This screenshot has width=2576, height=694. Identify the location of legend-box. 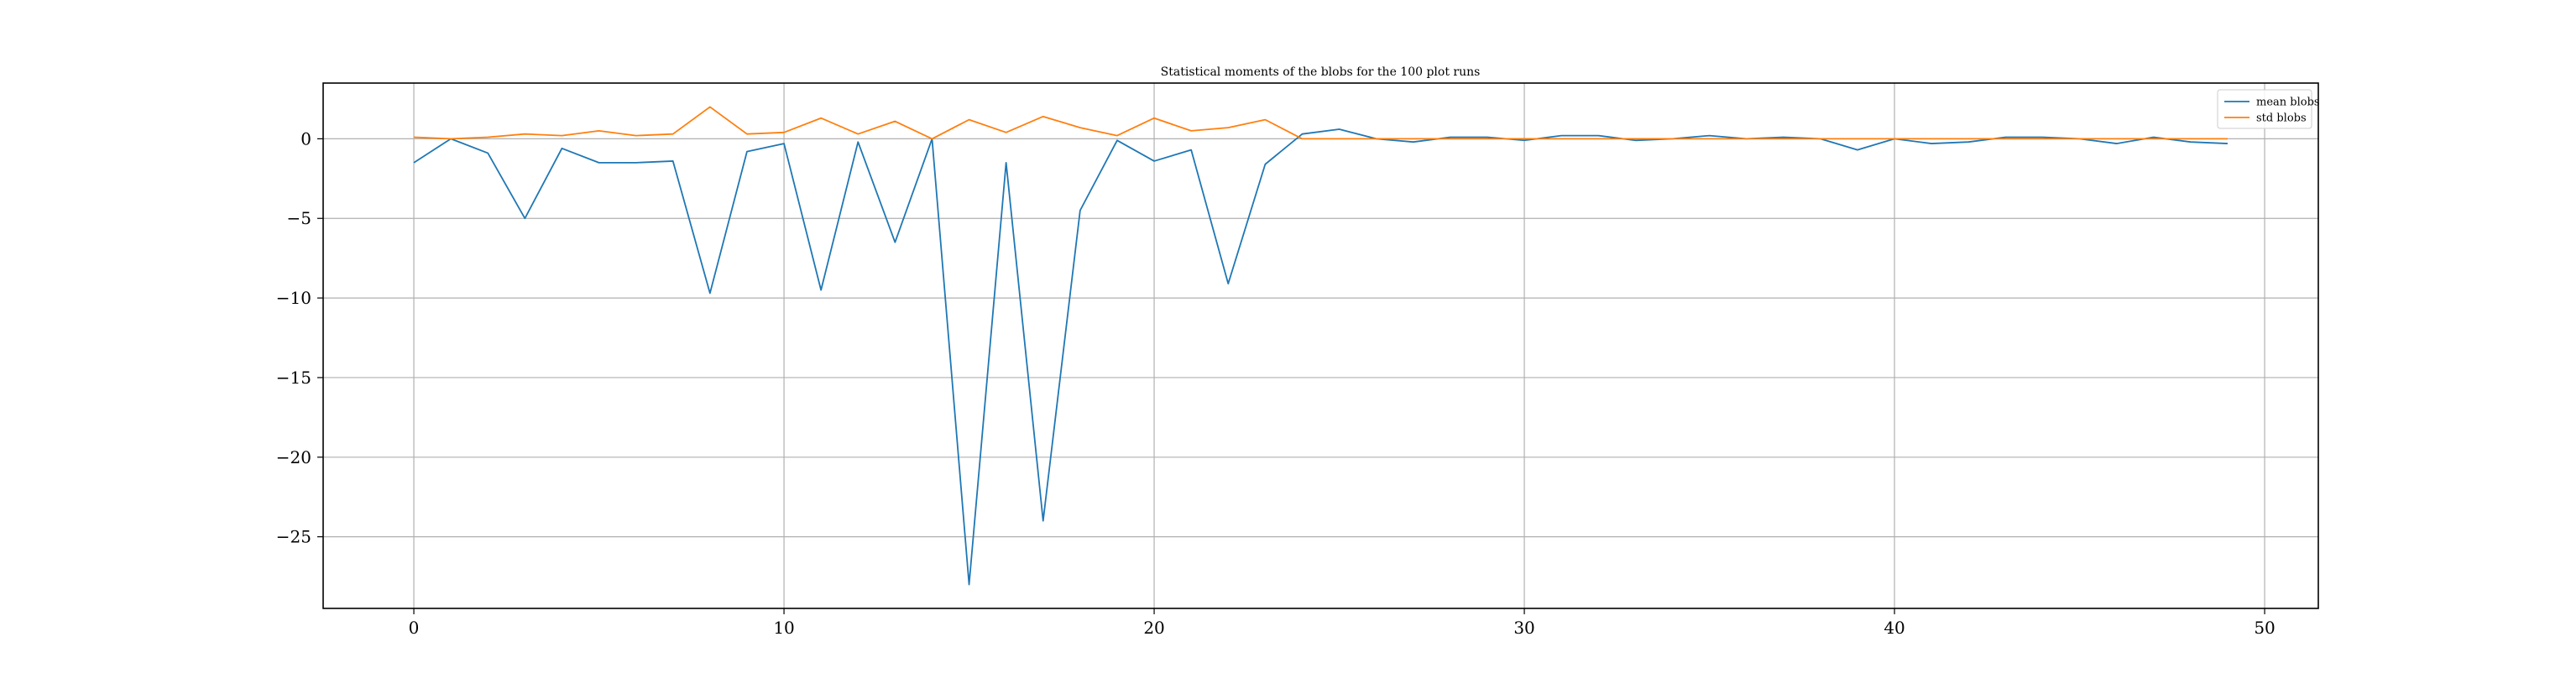
(2264, 109).